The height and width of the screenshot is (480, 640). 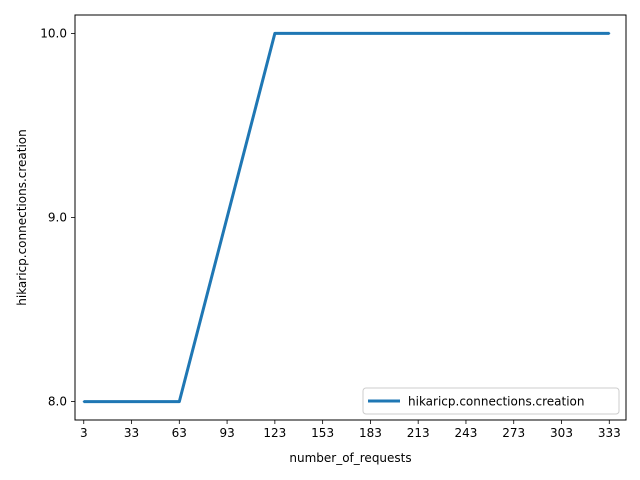 I want to click on legend: hikaricp.connections.creation, so click(x=491, y=401).